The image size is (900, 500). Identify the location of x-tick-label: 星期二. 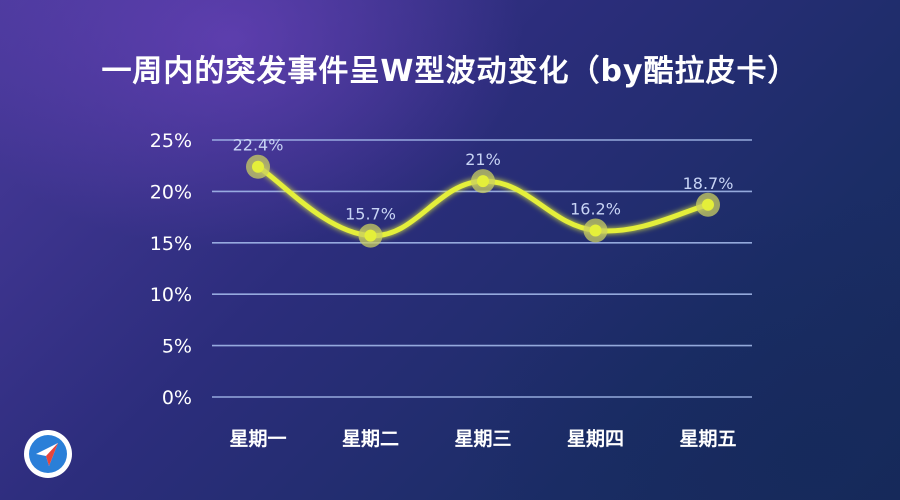
(370, 439).